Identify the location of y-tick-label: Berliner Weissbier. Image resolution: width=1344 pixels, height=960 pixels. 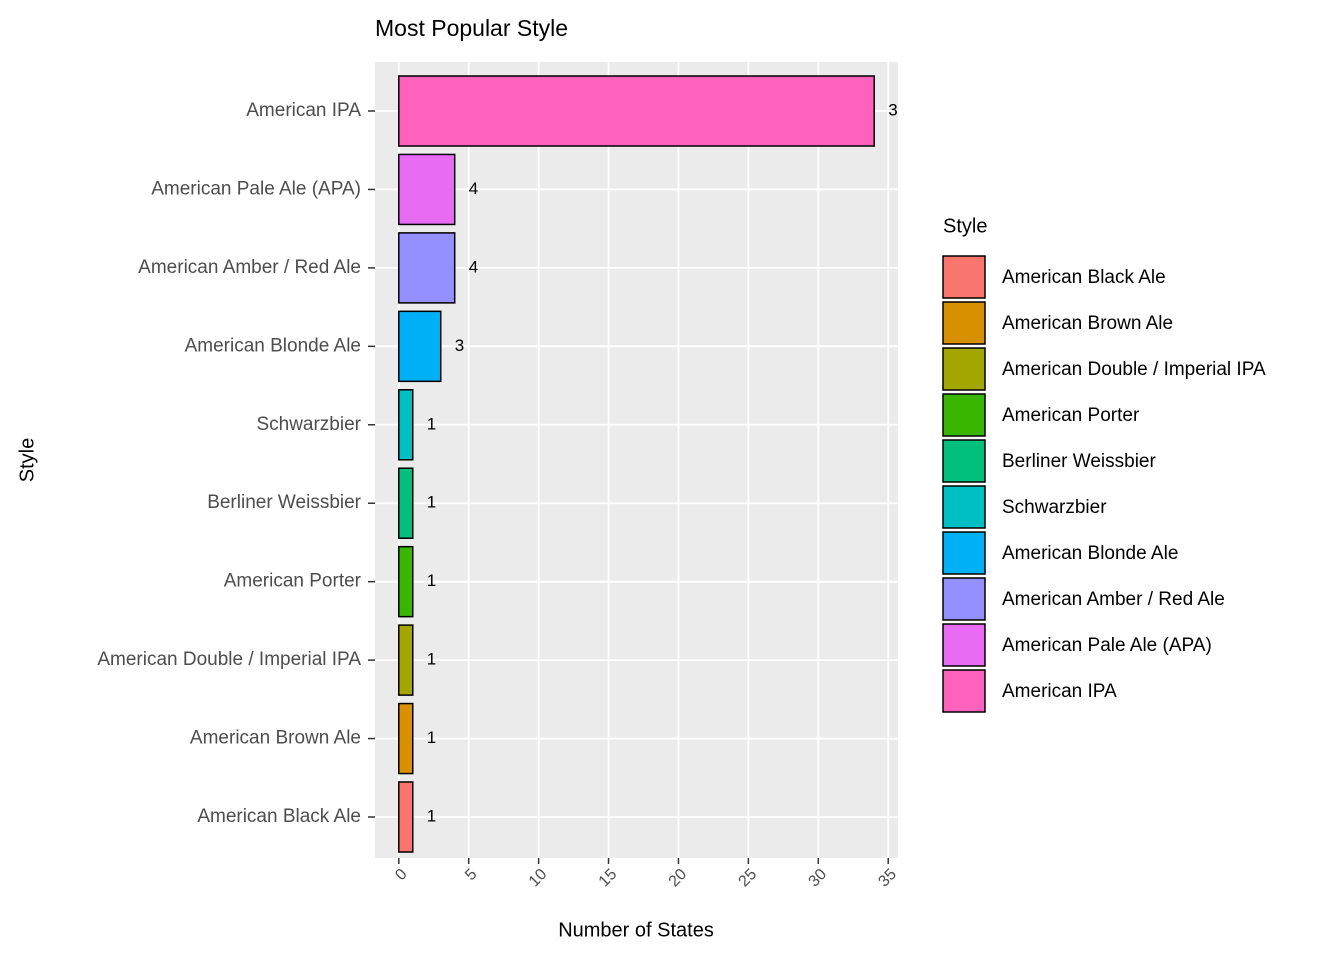
(284, 502).